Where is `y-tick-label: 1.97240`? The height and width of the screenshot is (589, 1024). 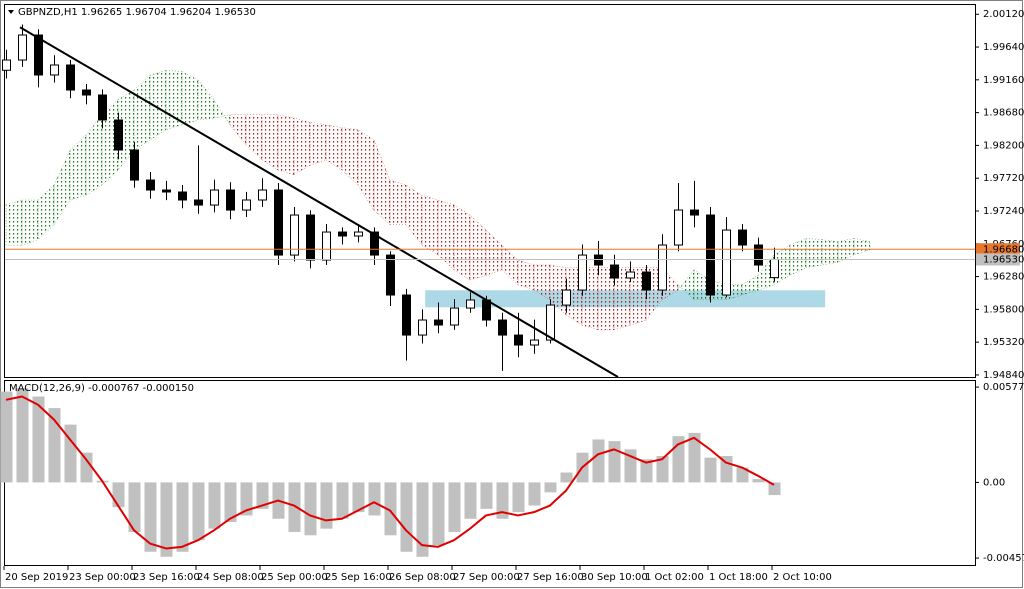
y-tick-label: 1.97240 is located at coordinates (1003, 211).